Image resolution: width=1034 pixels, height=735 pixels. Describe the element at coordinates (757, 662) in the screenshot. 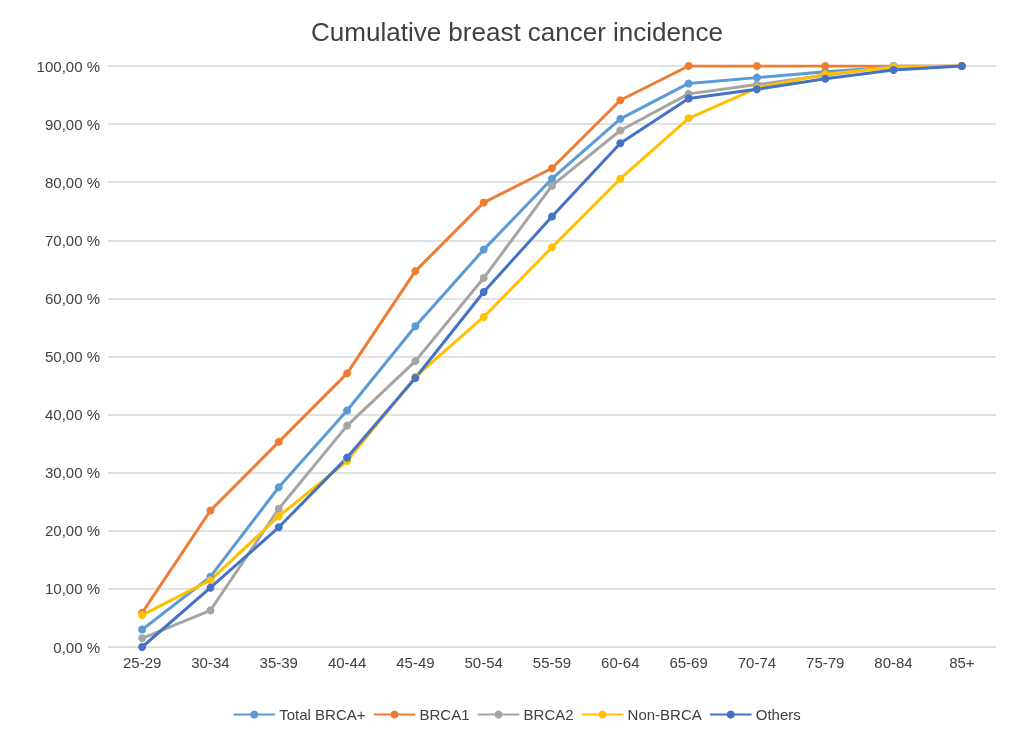

I see `x-tick-label: 70-74` at that location.